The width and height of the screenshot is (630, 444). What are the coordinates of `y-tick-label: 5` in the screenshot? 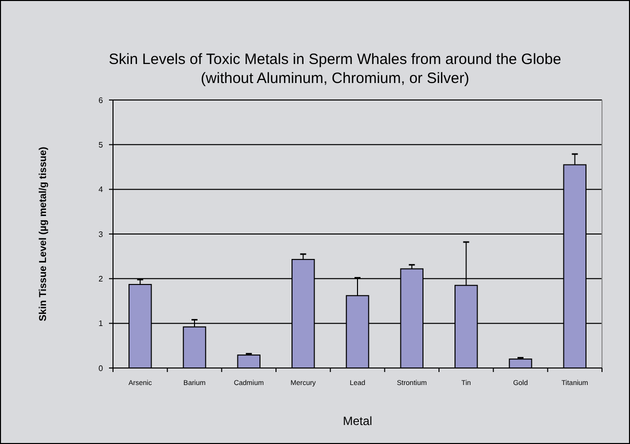 It's located at (101, 145).